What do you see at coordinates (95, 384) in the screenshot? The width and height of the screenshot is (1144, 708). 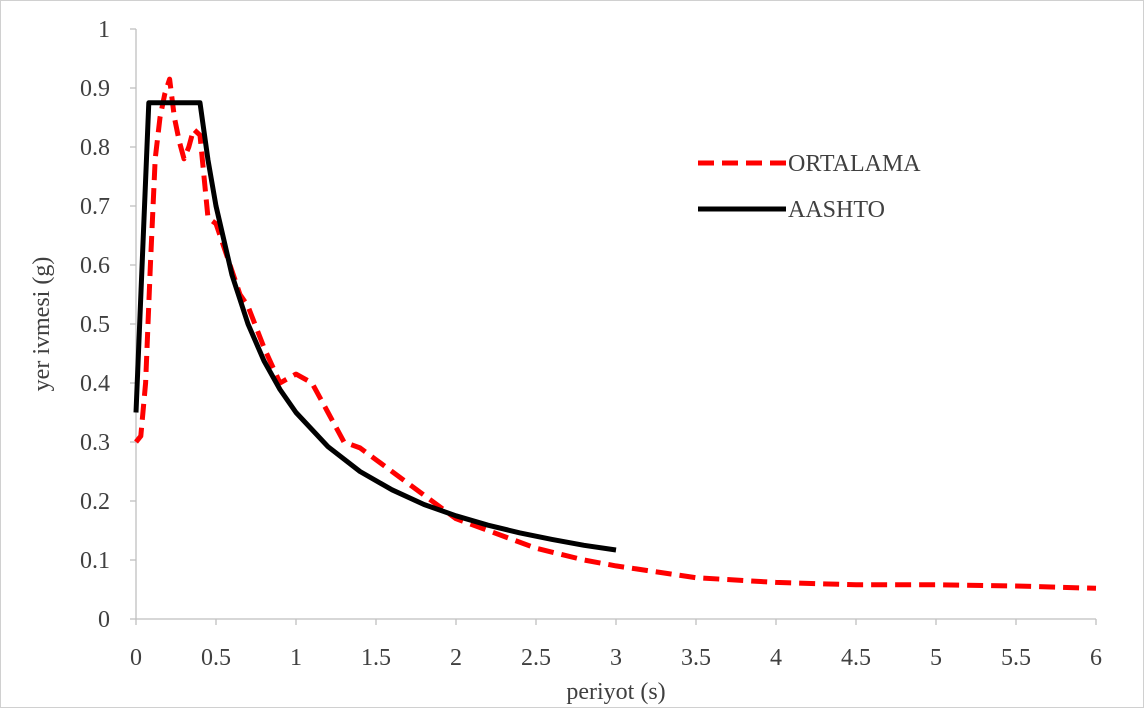 I see `y-tick-label: 0.4` at bounding box center [95, 384].